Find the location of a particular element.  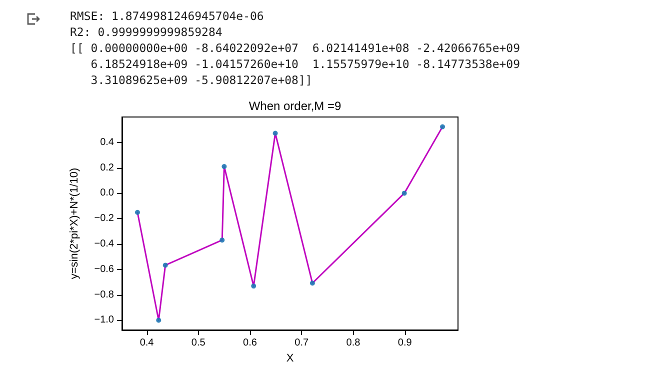

y-tick-label: −1.0 is located at coordinates (104, 320).